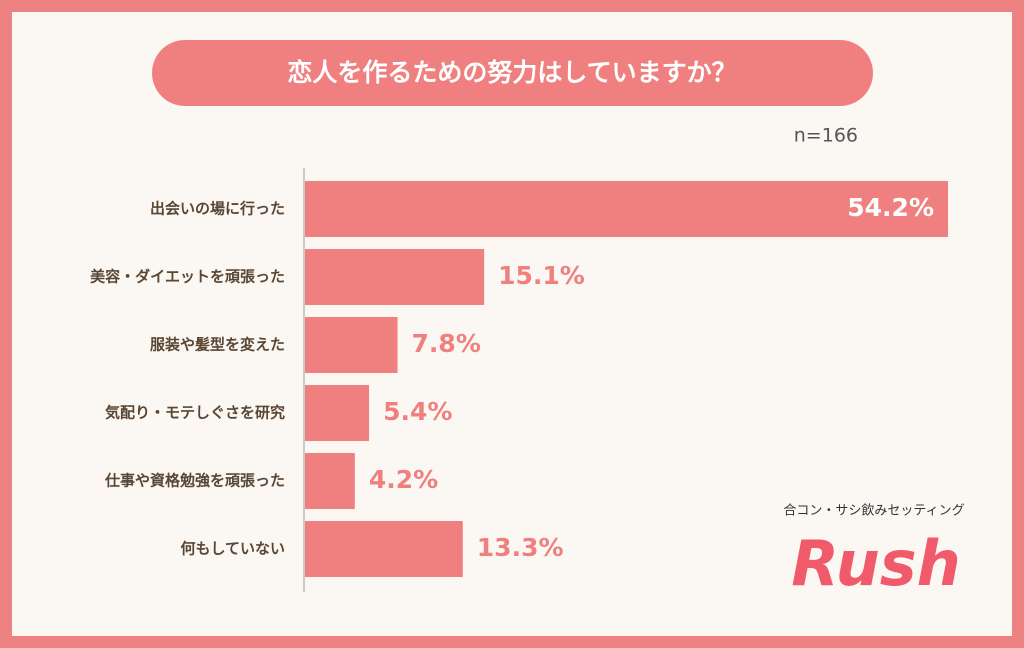  Describe the element at coordinates (195, 413) in the screenshot. I see `category-label: 気配り・モテしぐさを研究` at that location.